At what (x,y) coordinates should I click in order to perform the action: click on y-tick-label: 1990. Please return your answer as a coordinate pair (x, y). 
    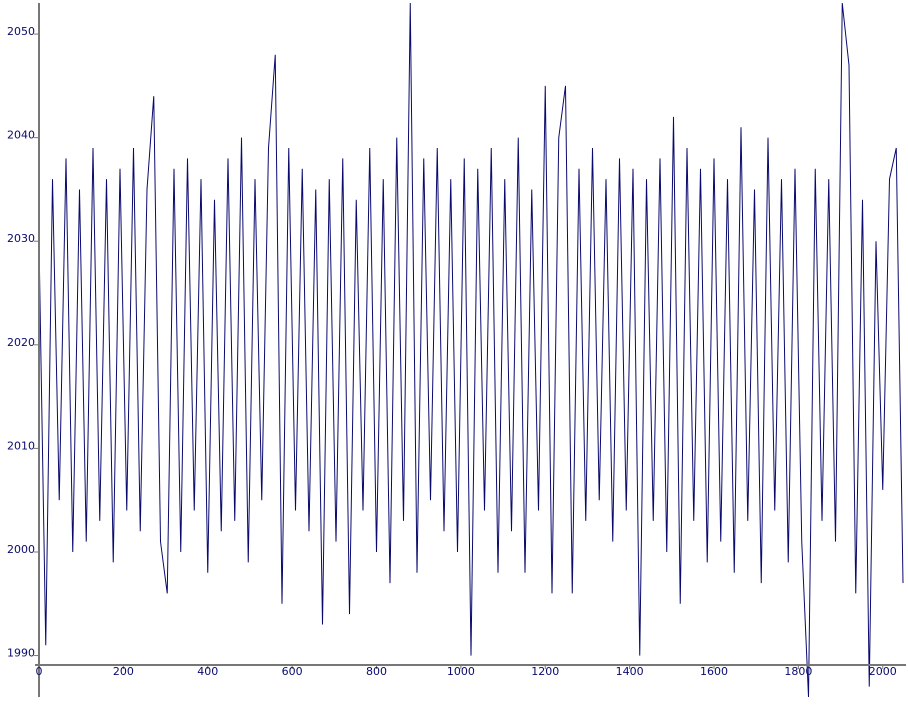
    Looking at the image, I should click on (21, 653).